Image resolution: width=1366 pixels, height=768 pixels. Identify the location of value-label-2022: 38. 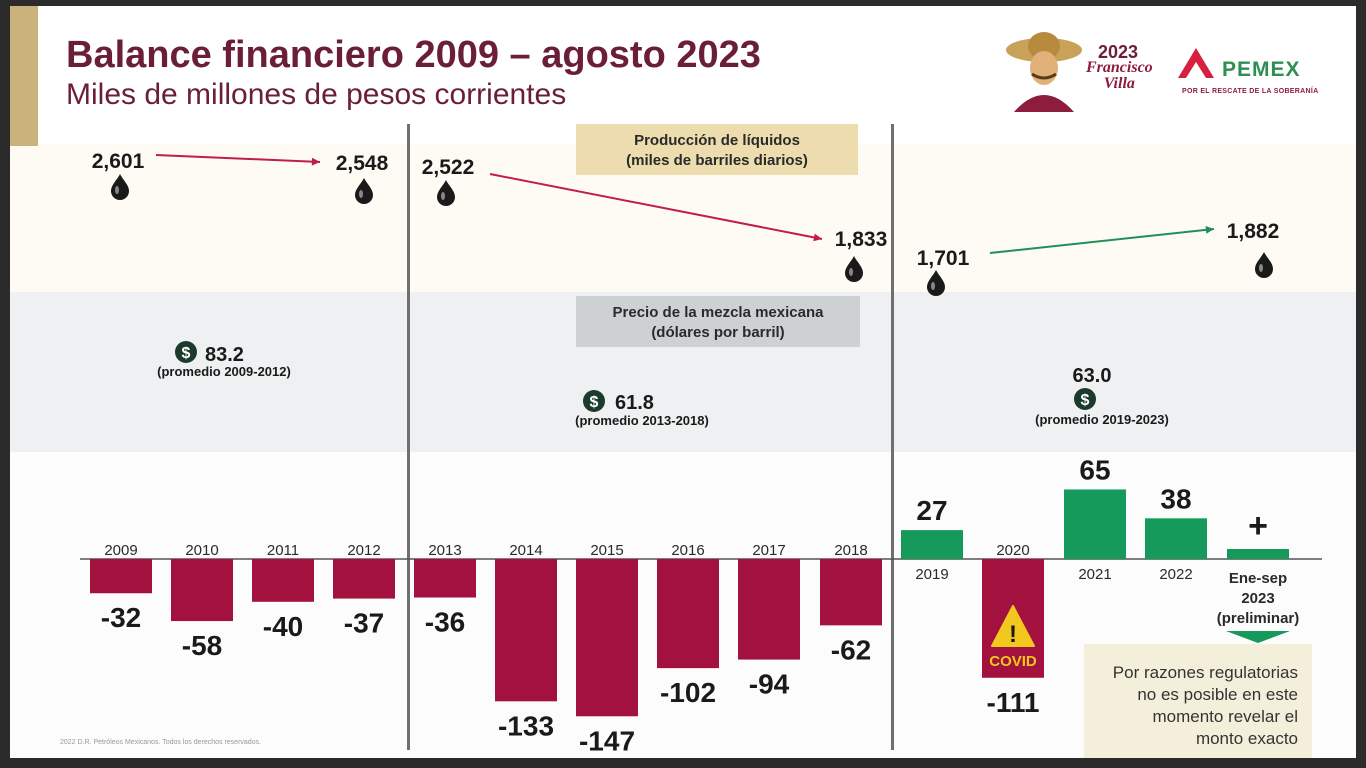
(1175, 498).